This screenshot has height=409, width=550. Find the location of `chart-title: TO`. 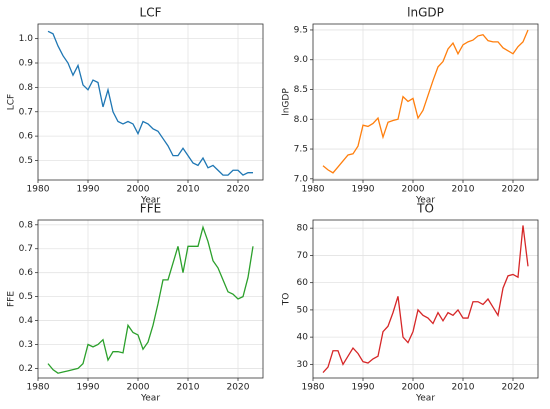

chart-title: TO is located at coordinates (425, 209).